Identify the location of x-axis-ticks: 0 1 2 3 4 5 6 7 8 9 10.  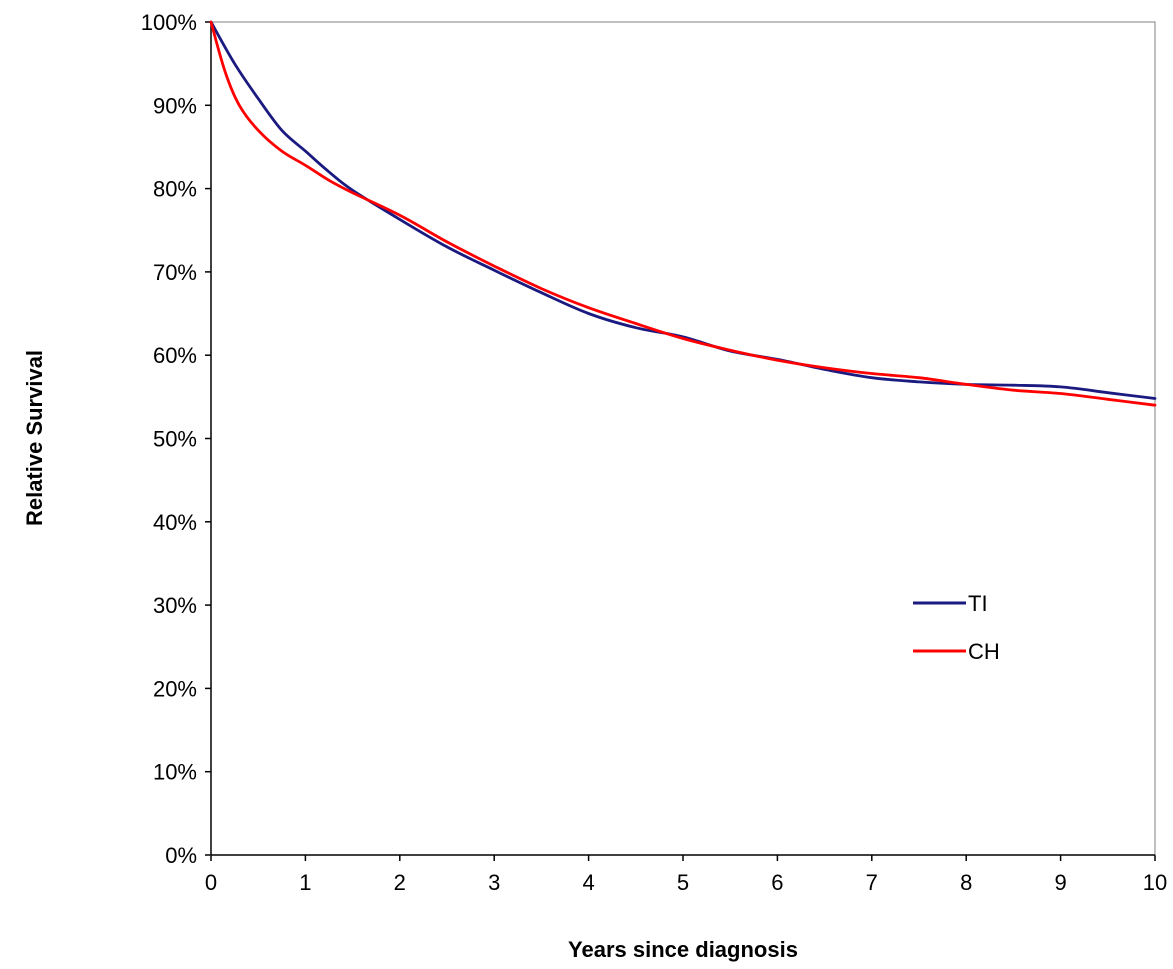
(686, 875).